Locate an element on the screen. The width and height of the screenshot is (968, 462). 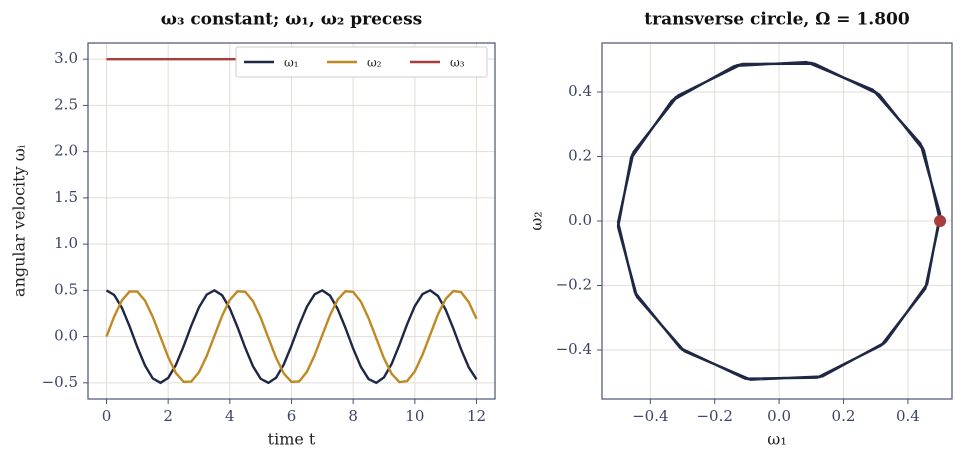
x-tick-label: 0 is located at coordinates (107, 416).